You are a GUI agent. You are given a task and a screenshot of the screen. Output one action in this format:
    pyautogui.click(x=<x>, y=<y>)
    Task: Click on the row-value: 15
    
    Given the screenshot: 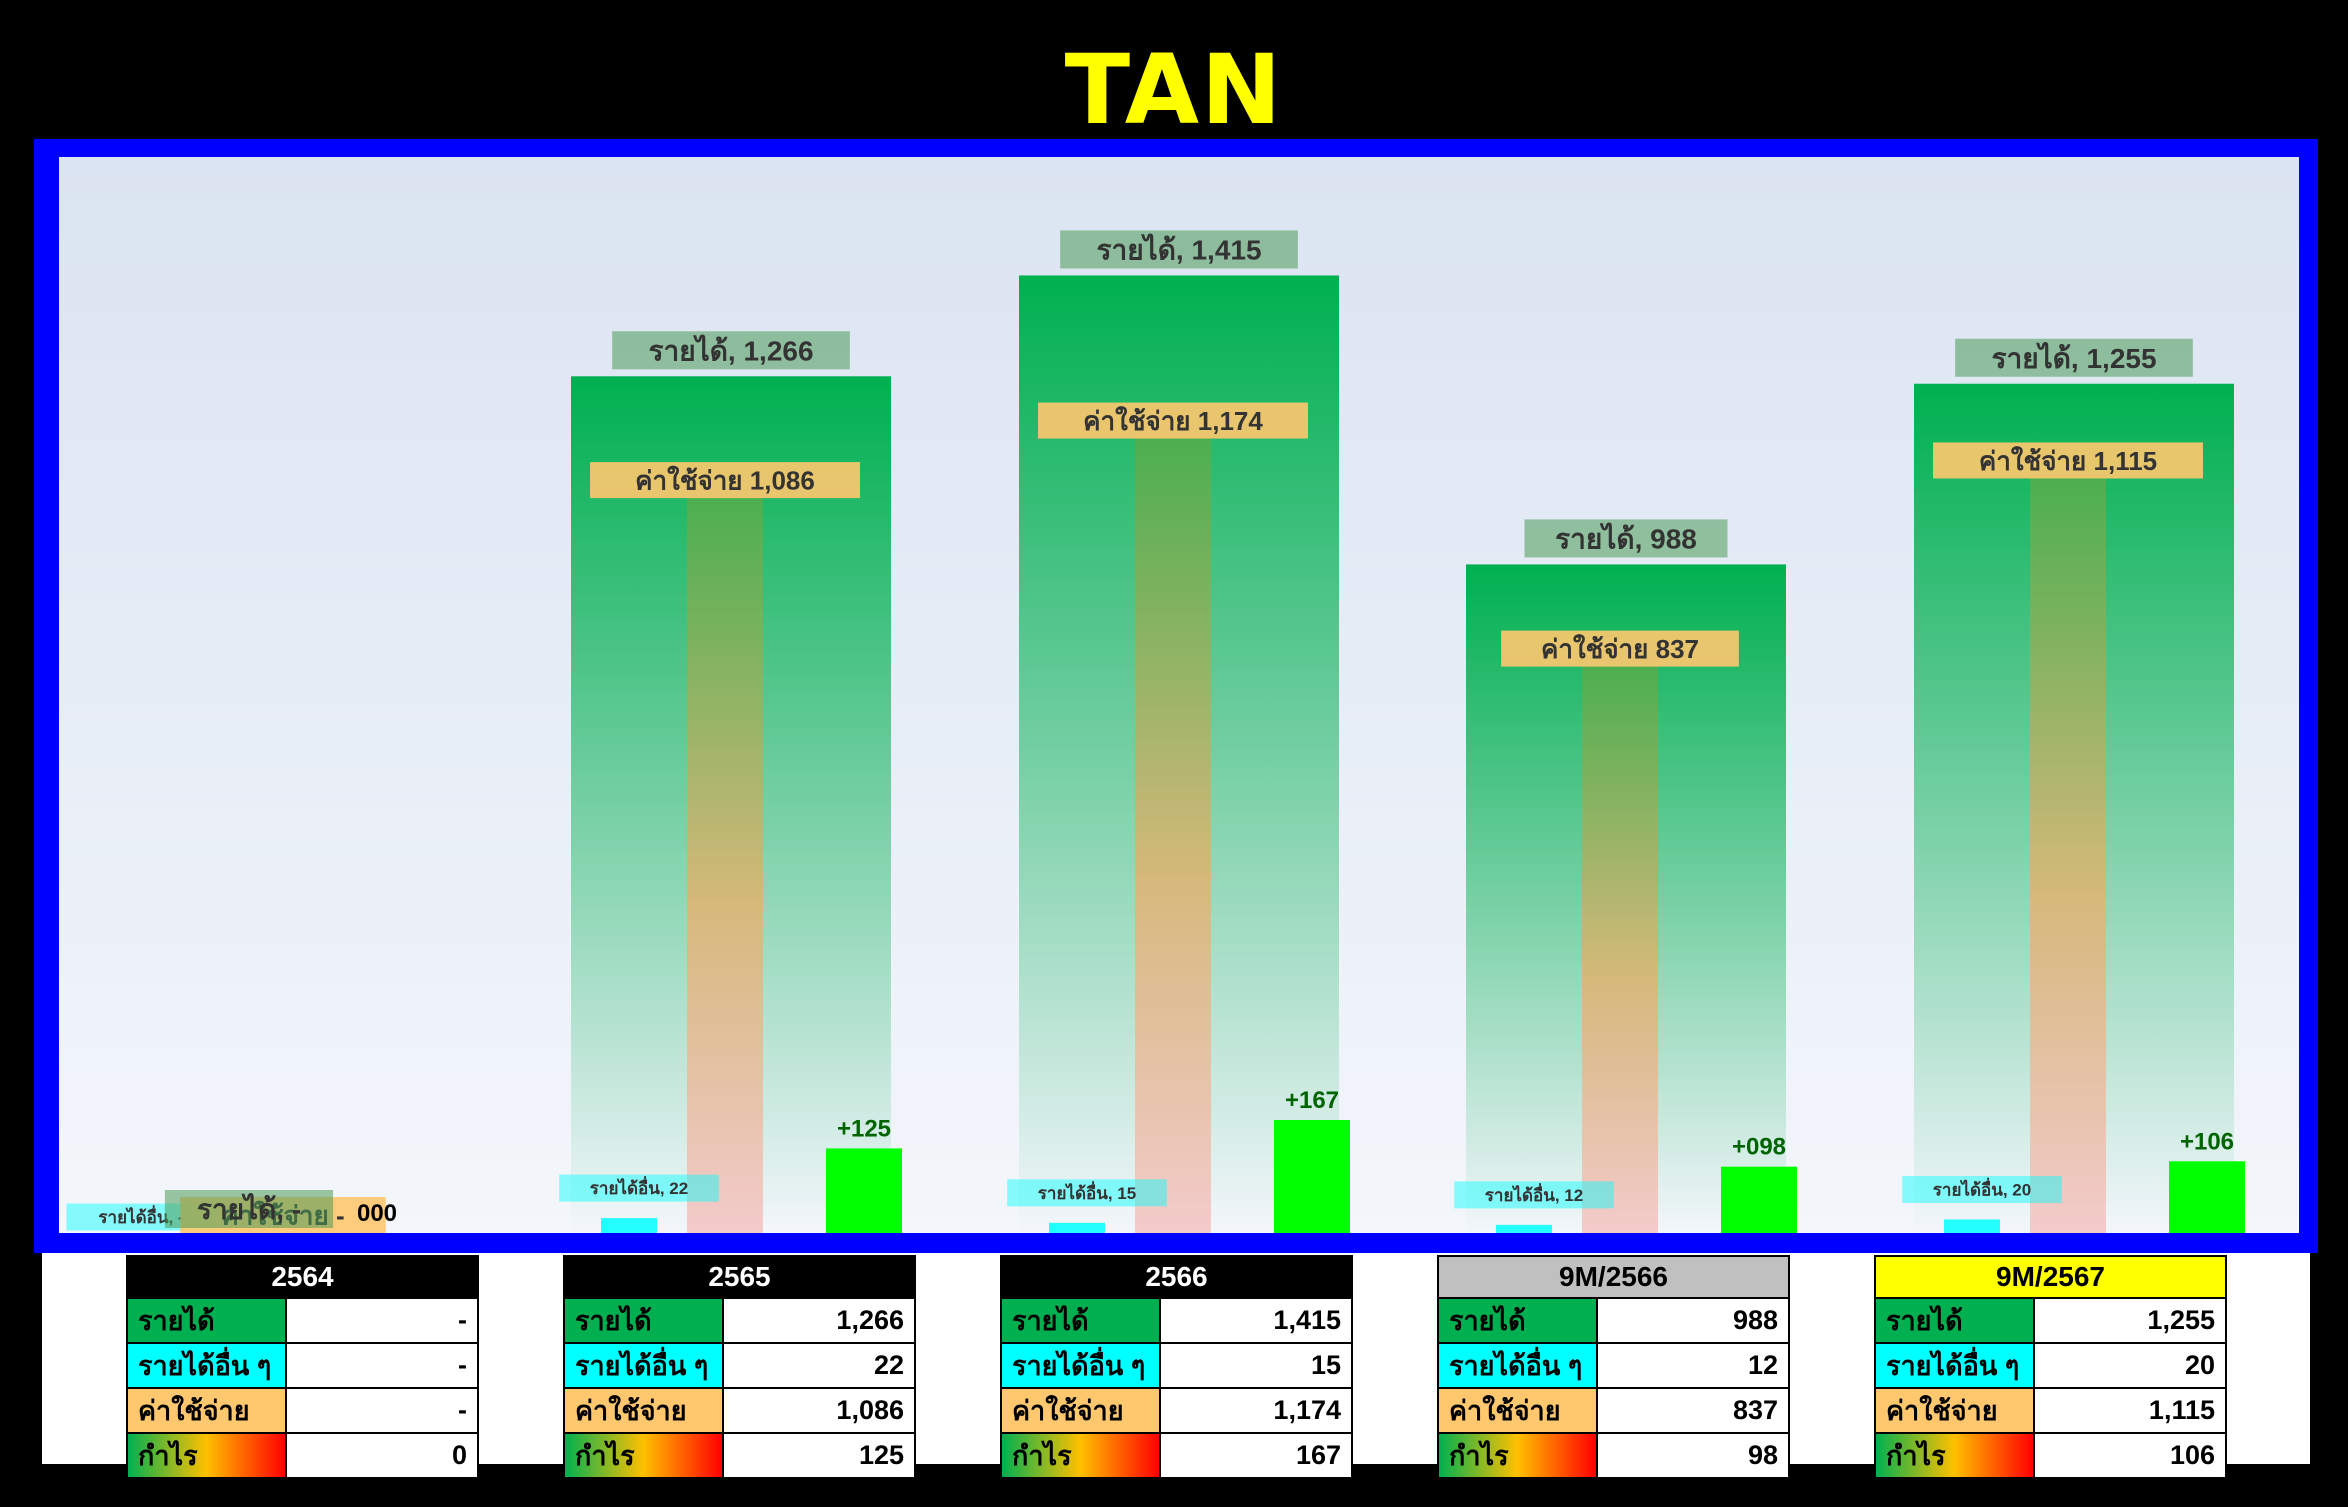 What is the action you would take?
    pyautogui.click(x=1256, y=1365)
    